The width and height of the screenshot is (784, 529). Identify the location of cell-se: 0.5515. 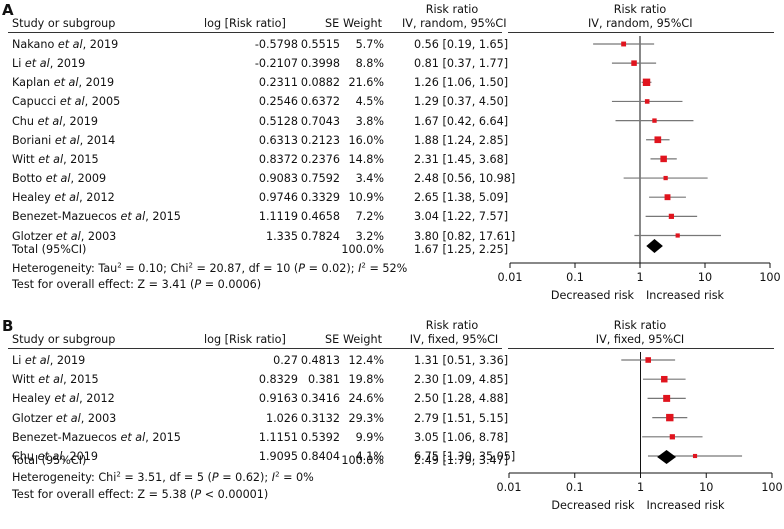
(320, 44).